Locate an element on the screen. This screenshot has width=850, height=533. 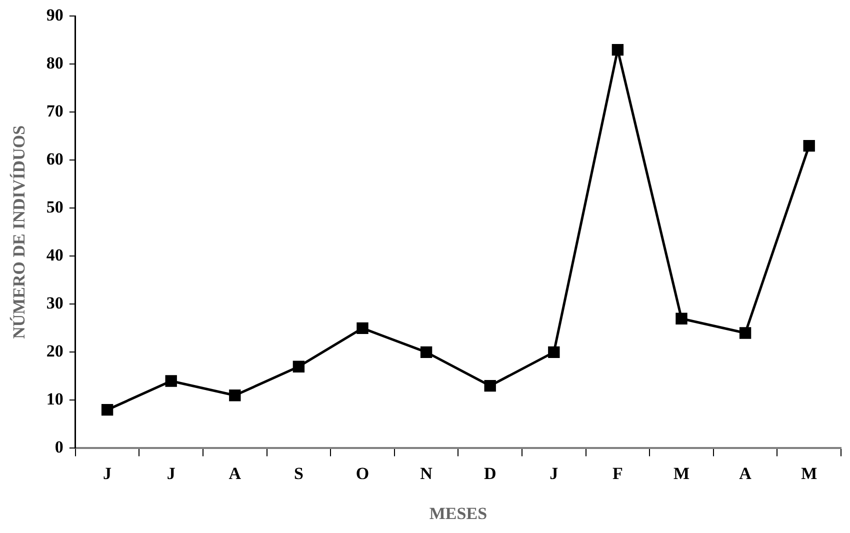
y-tick-label: 40 is located at coordinates (55, 255).